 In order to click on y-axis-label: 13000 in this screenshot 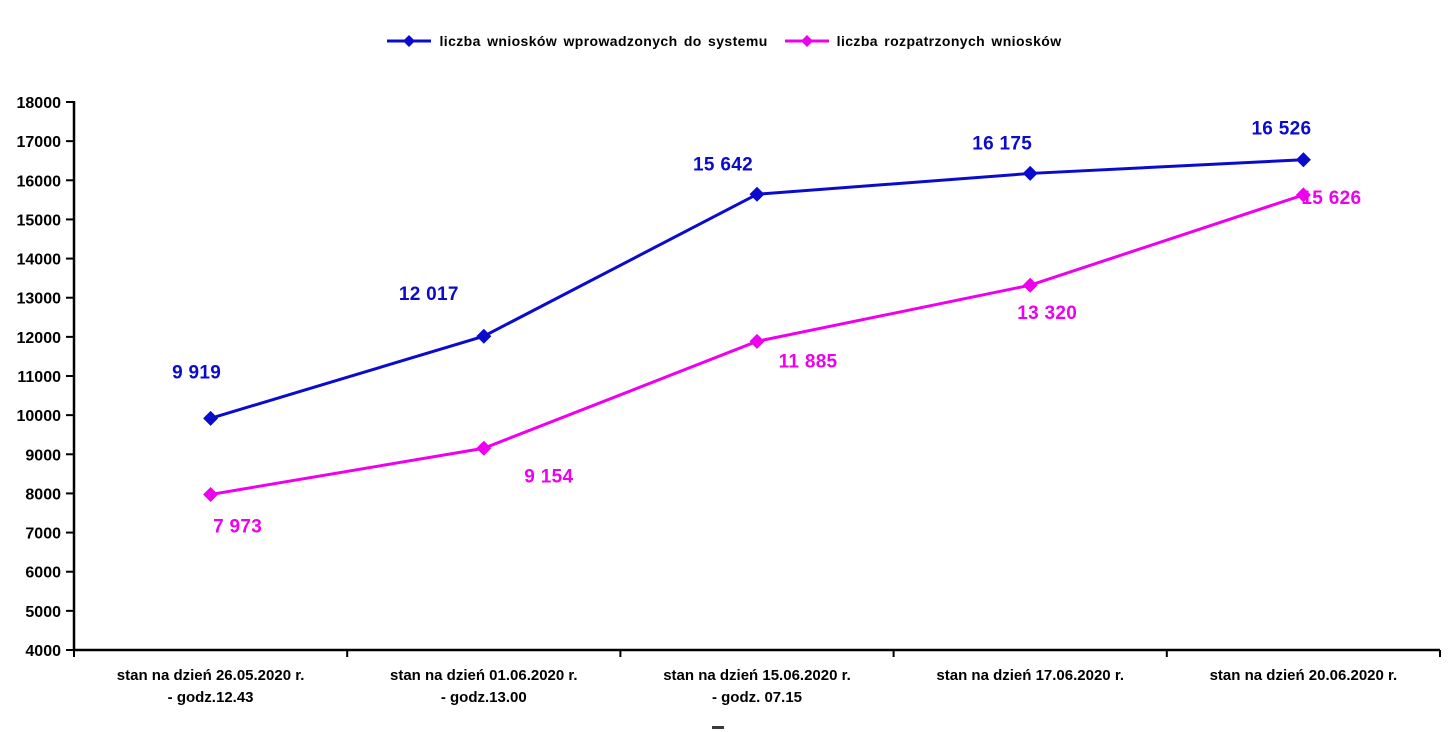, I will do `click(39, 299)`.